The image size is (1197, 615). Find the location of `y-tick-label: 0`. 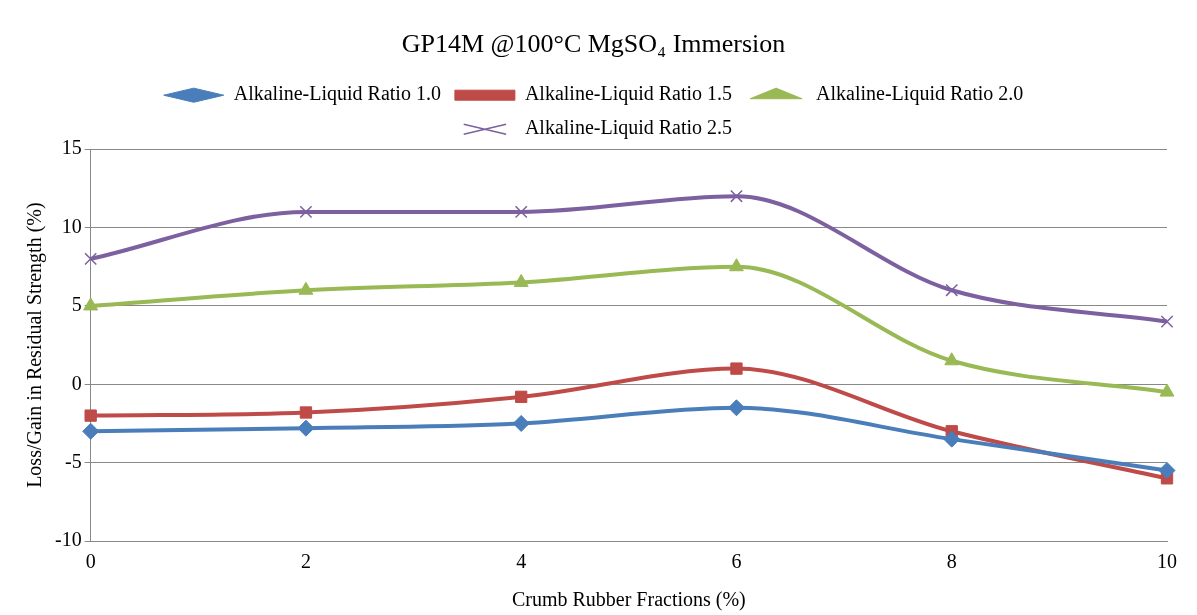

y-tick-label: 0 is located at coordinates (76, 382).